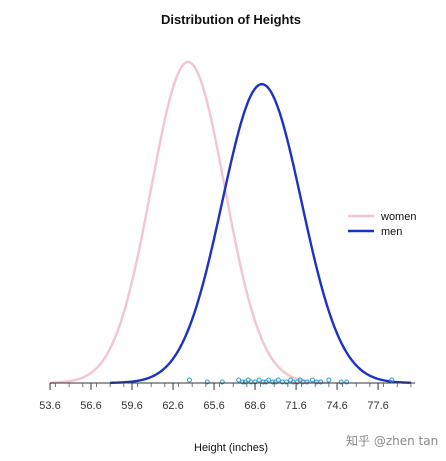  What do you see at coordinates (290, 381) in the screenshot?
I see `sample-points` at bounding box center [290, 381].